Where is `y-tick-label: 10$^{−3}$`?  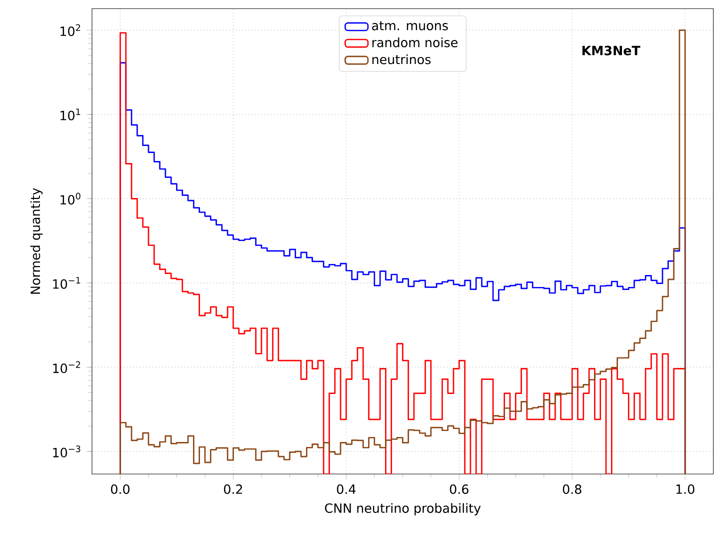 y-tick-label: 10$^{−3}$ is located at coordinates (66, 452).